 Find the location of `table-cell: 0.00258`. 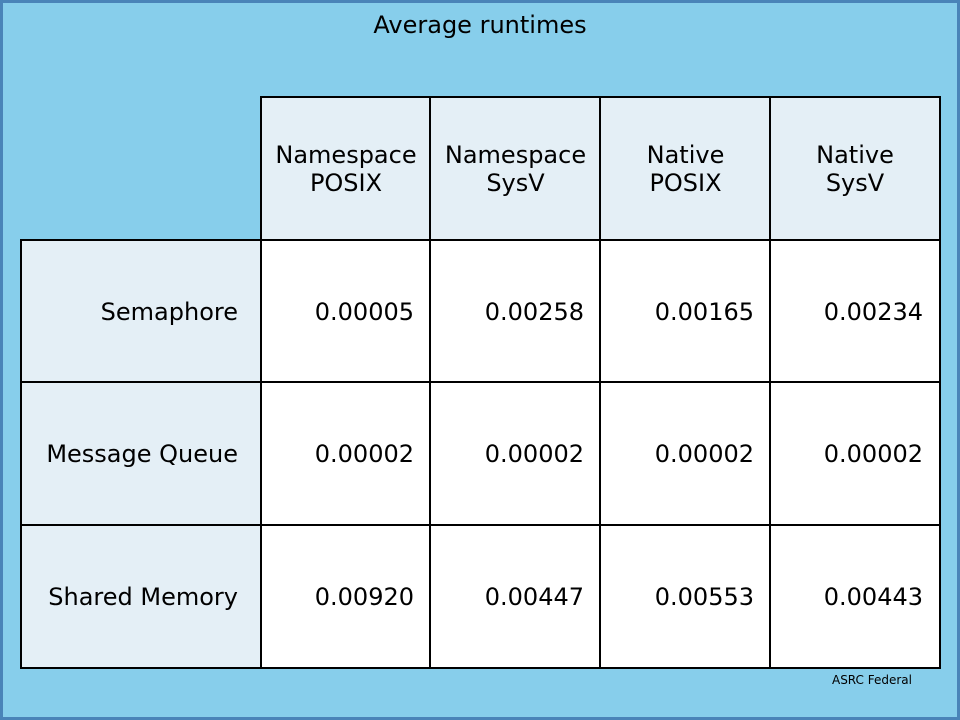

table-cell: 0.00258 is located at coordinates (515, 311).